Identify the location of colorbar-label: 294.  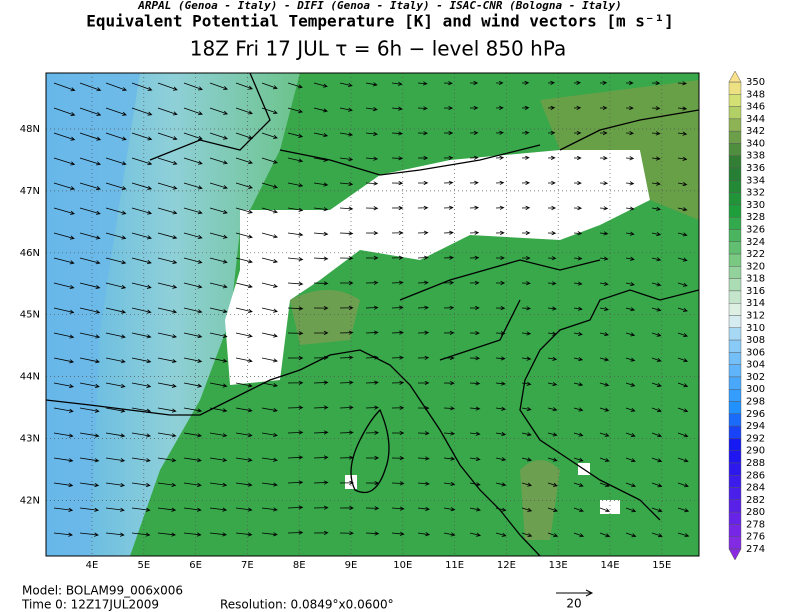
(755, 426).